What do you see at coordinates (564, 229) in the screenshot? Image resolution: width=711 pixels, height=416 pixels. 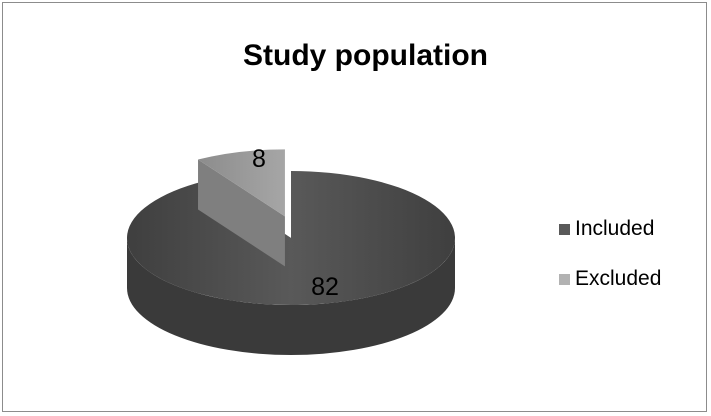 I see `legend-swatch-included` at bounding box center [564, 229].